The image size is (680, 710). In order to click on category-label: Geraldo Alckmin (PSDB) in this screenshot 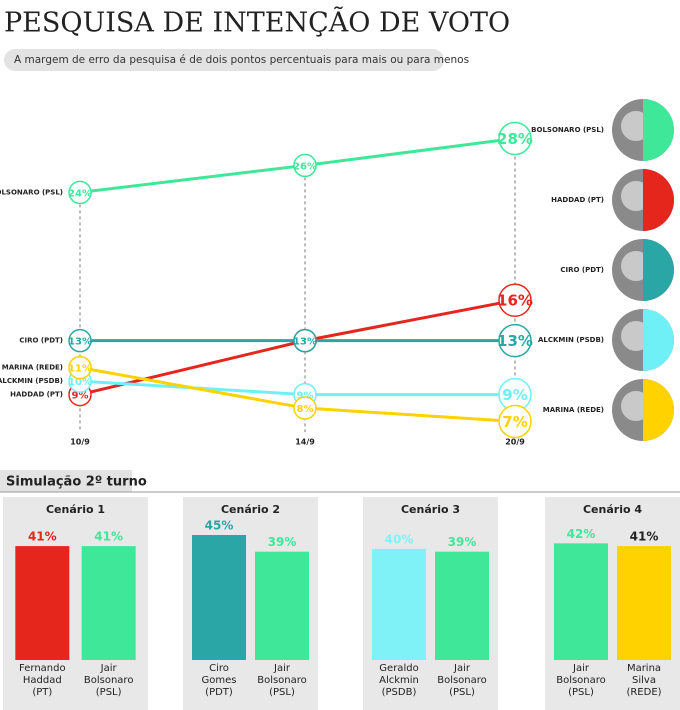, I will do `click(399, 680)`.